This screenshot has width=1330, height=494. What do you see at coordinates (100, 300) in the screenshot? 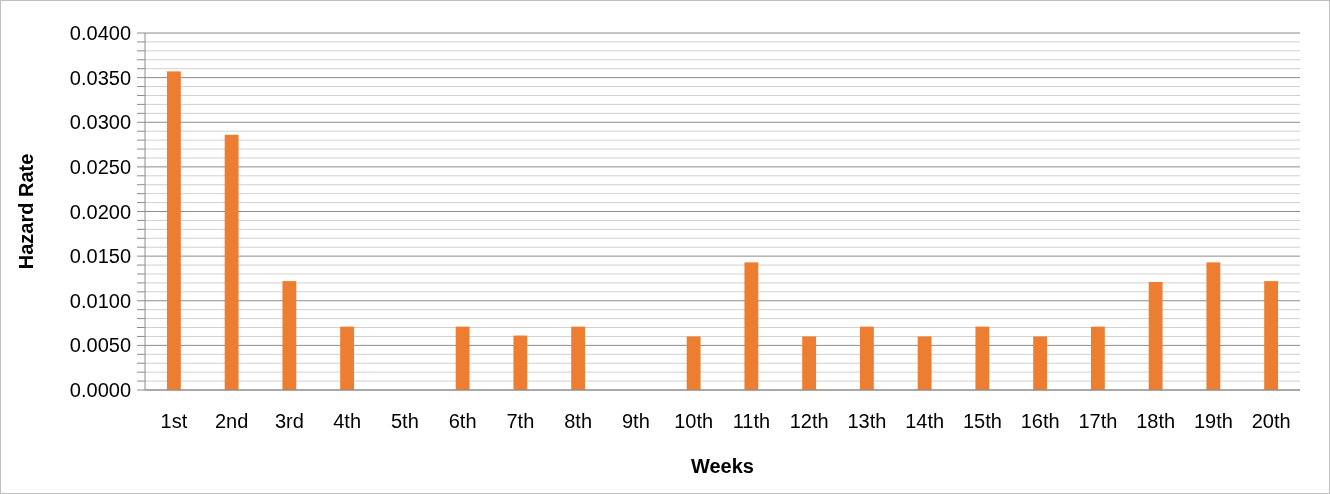
I see `y-tick-label: 0.0100` at bounding box center [100, 300].